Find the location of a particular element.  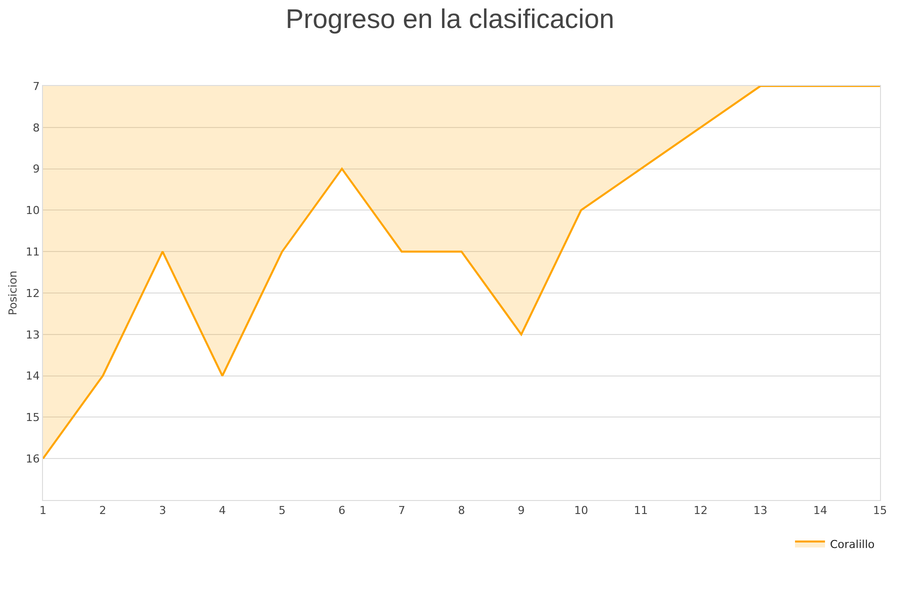

y-tick-label: 12 is located at coordinates (33, 293).